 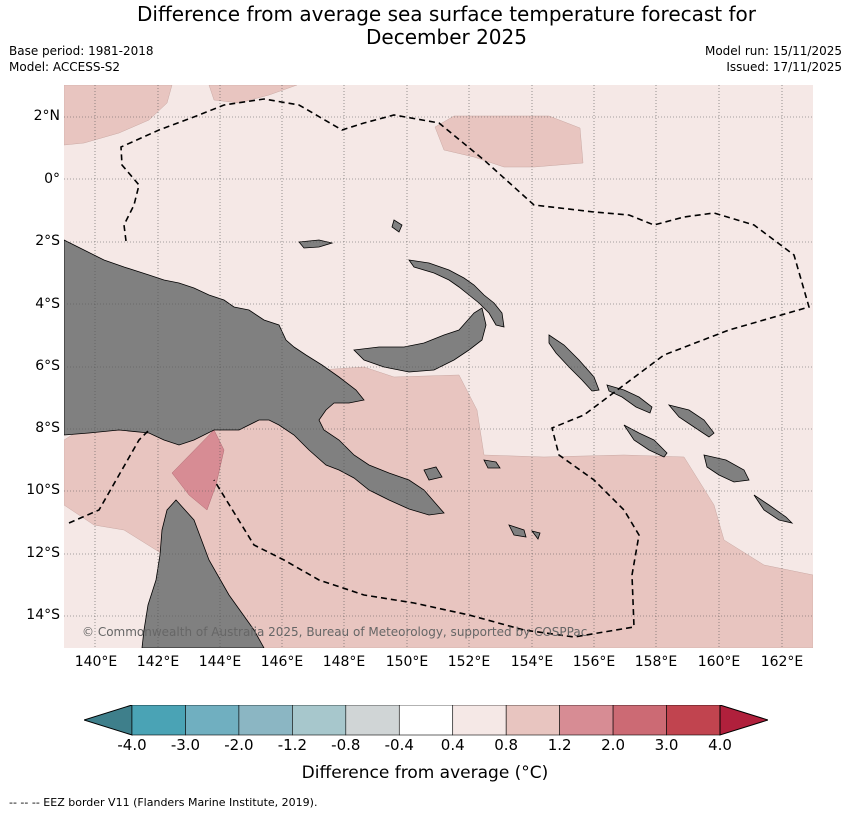 I want to click on island-fergusson, so click(x=433, y=473).